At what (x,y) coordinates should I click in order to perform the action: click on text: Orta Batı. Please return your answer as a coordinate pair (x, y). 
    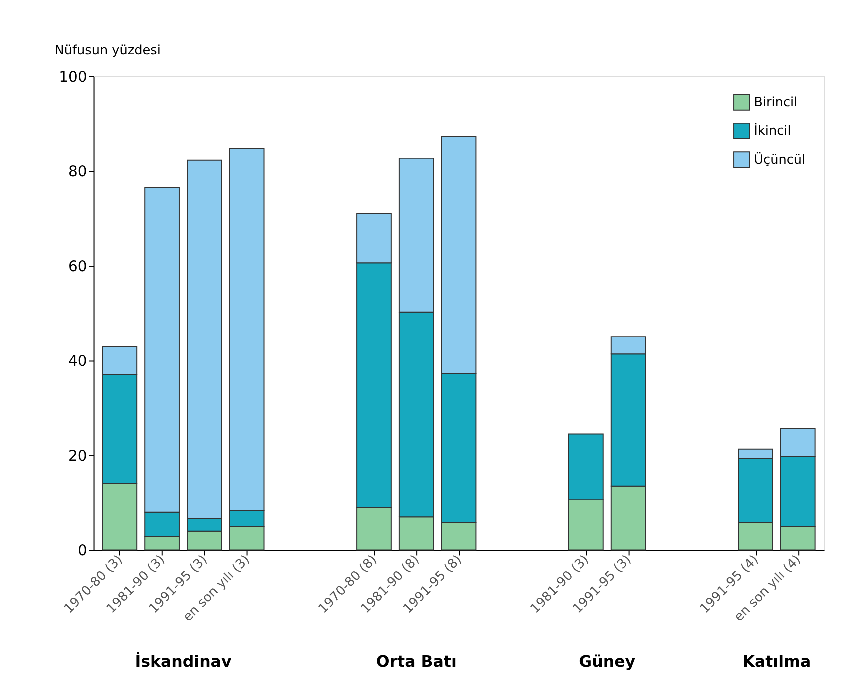
    Looking at the image, I should click on (416, 661).